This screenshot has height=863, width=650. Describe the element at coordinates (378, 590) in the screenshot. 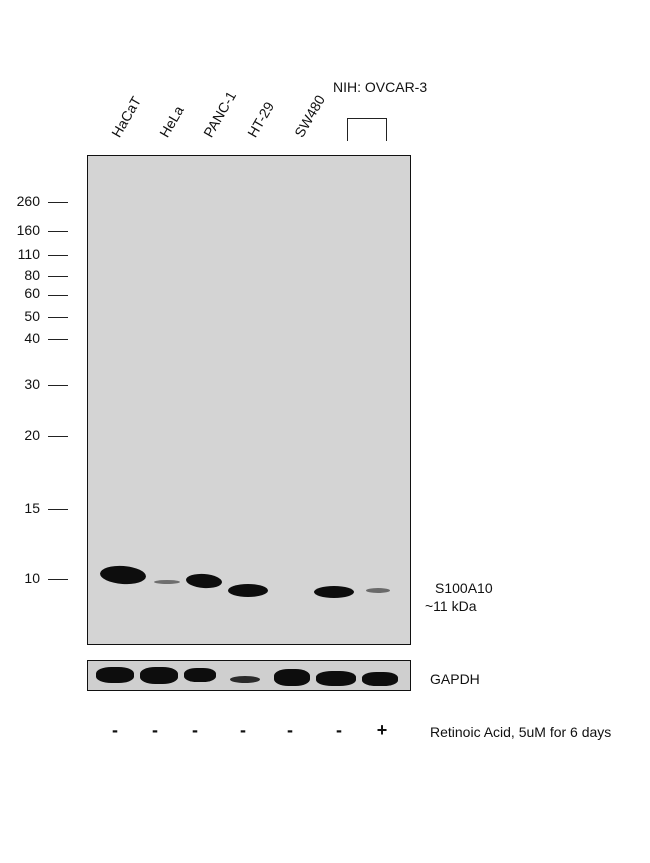

I see `band-ovcar3-treated` at that location.